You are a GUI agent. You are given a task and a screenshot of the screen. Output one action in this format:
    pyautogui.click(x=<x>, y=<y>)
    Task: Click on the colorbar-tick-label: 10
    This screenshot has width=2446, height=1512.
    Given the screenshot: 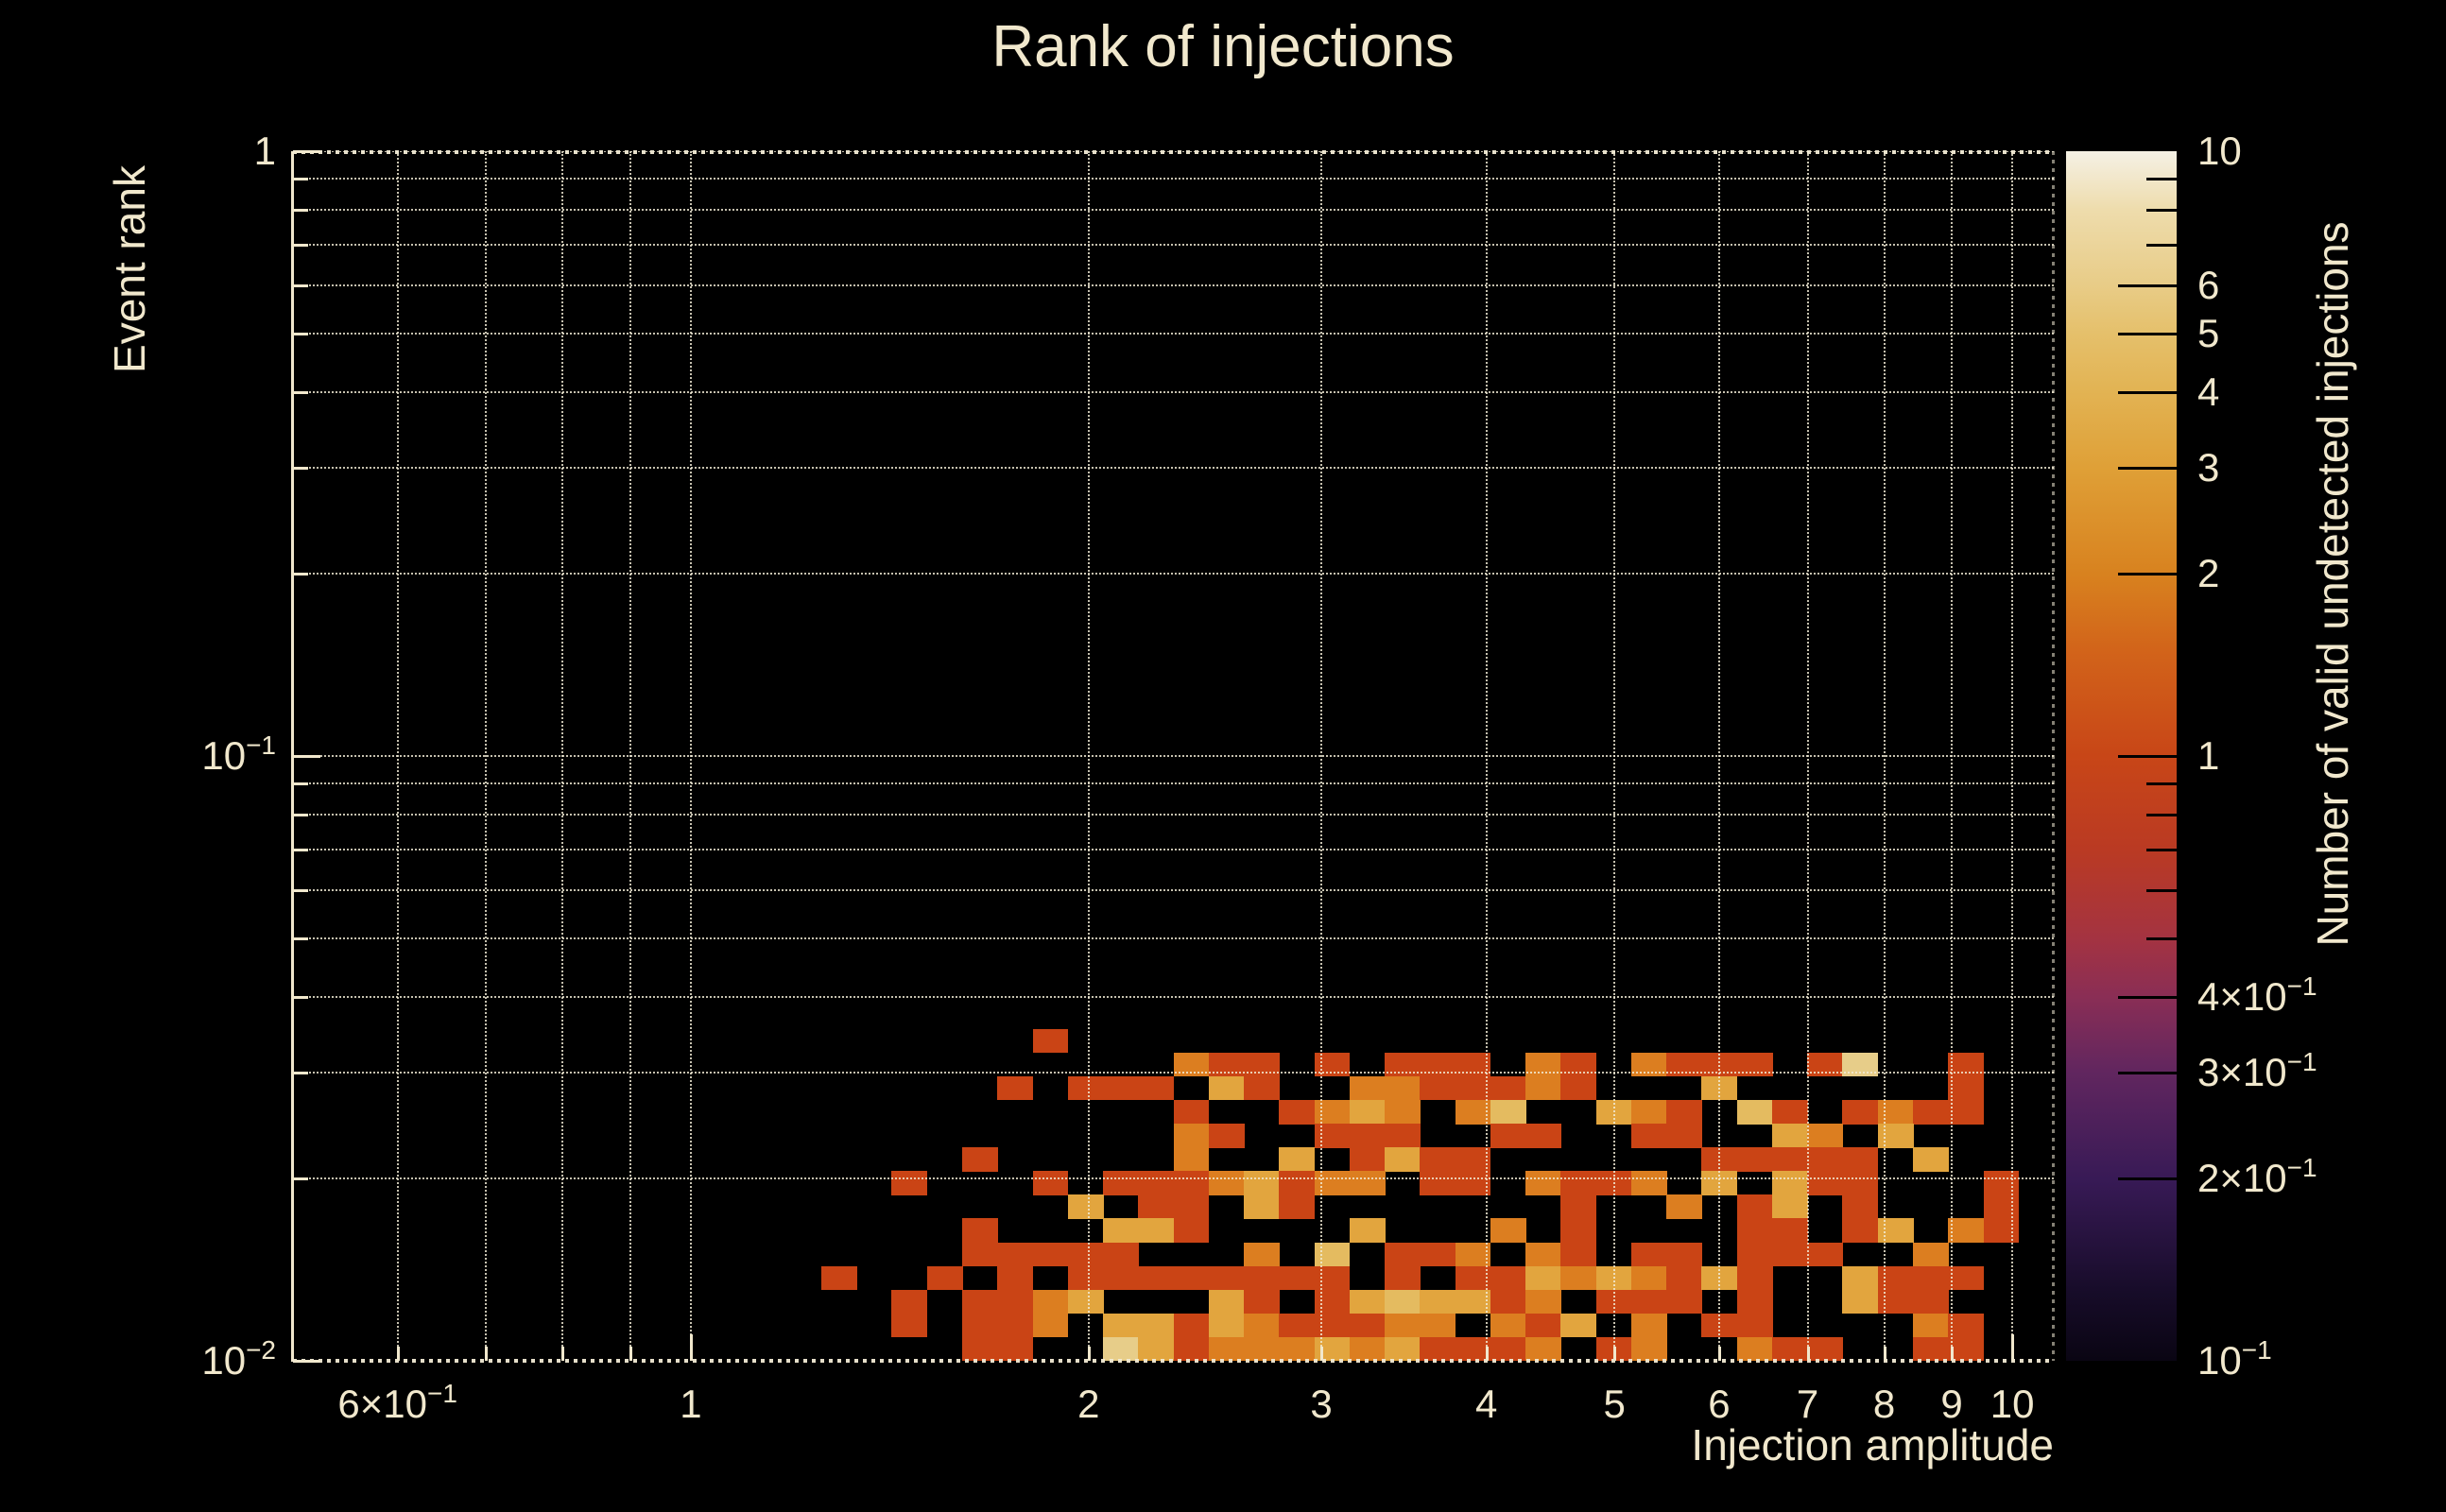 What is the action you would take?
    pyautogui.click(x=2220, y=151)
    